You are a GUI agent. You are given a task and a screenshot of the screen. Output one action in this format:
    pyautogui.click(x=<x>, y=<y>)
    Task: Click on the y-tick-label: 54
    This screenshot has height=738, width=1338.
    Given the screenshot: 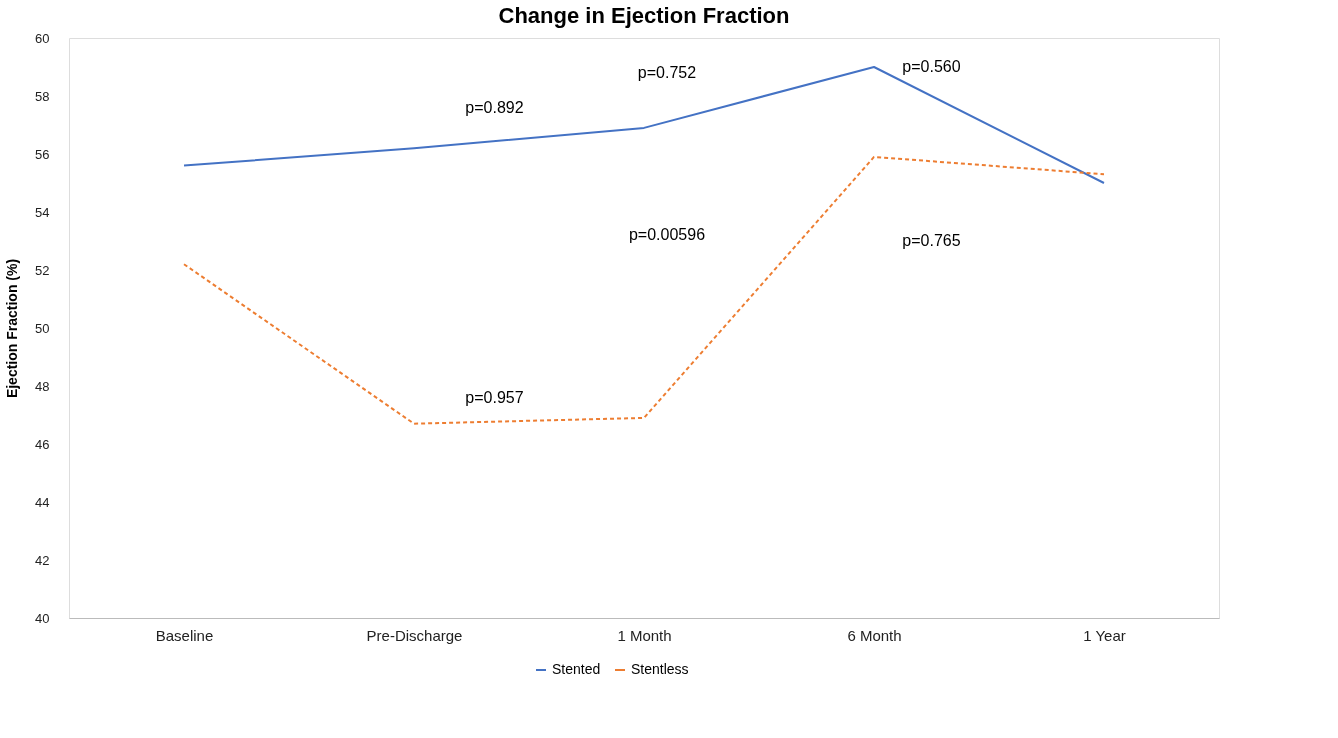 What is the action you would take?
    pyautogui.click(x=42, y=212)
    